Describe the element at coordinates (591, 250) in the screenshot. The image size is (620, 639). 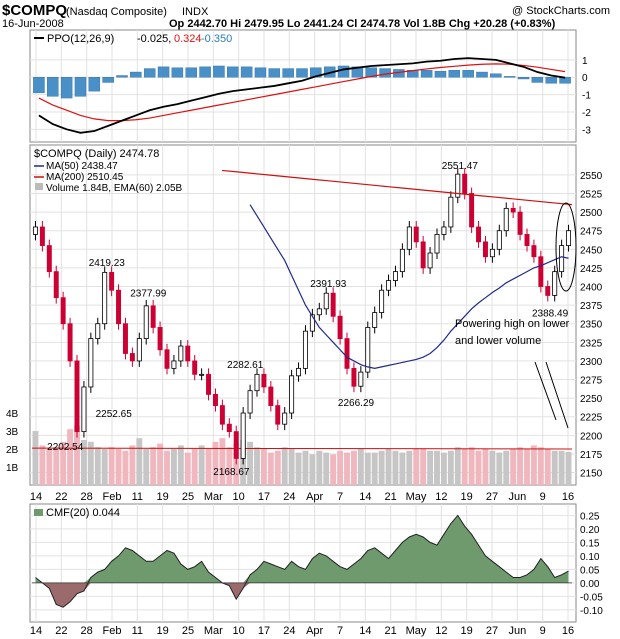
I see `price-tick-label: 2450` at that location.